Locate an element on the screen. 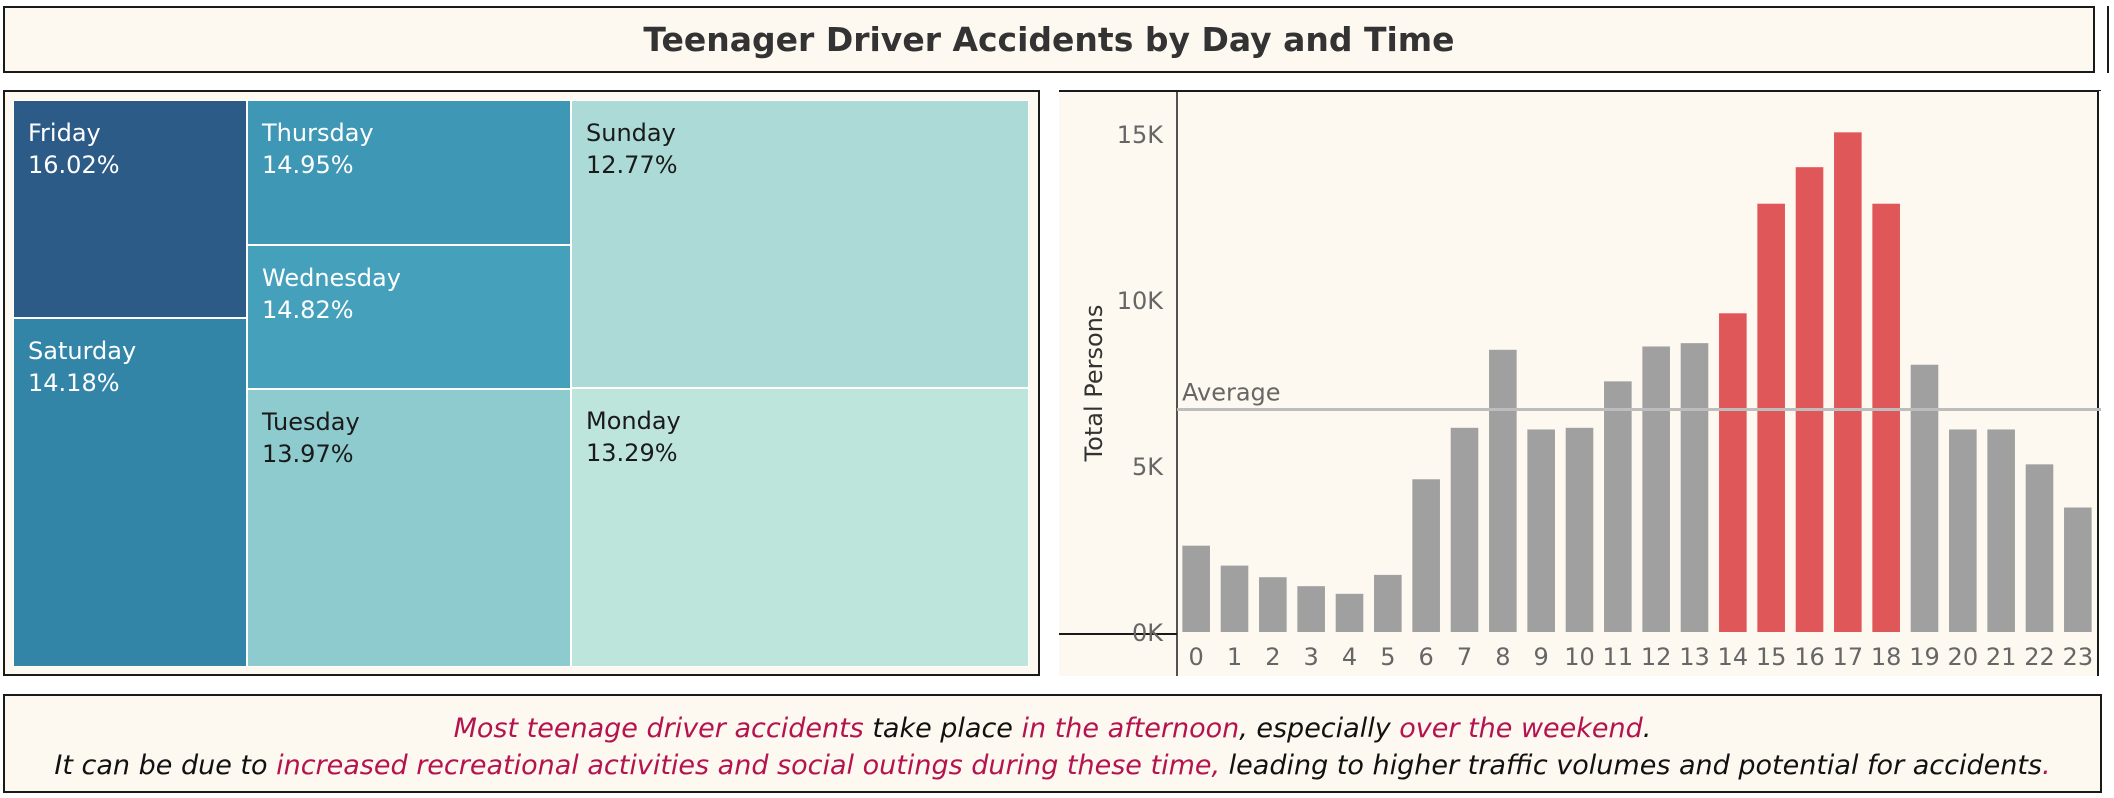 This screenshot has height=798, width=2114. y-tick-label: 0K is located at coordinates (1148, 633).